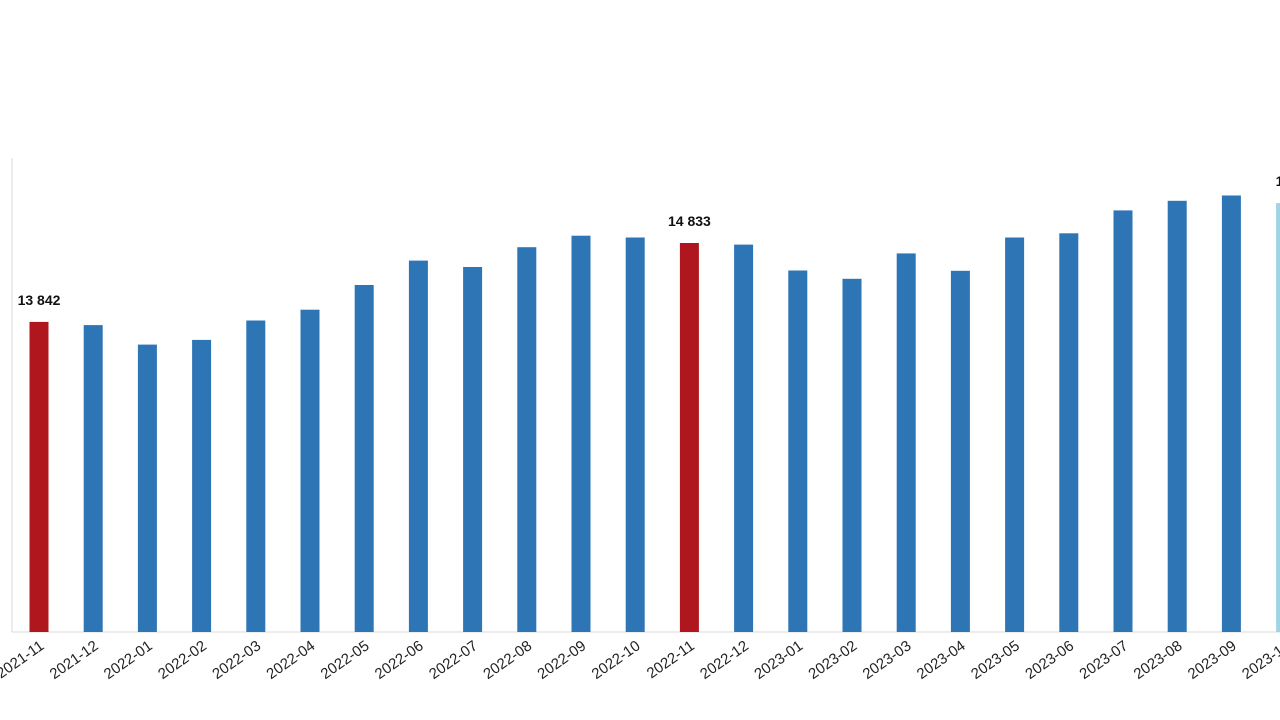  I want to click on x-tick-label: 2022-01, so click(128, 660).